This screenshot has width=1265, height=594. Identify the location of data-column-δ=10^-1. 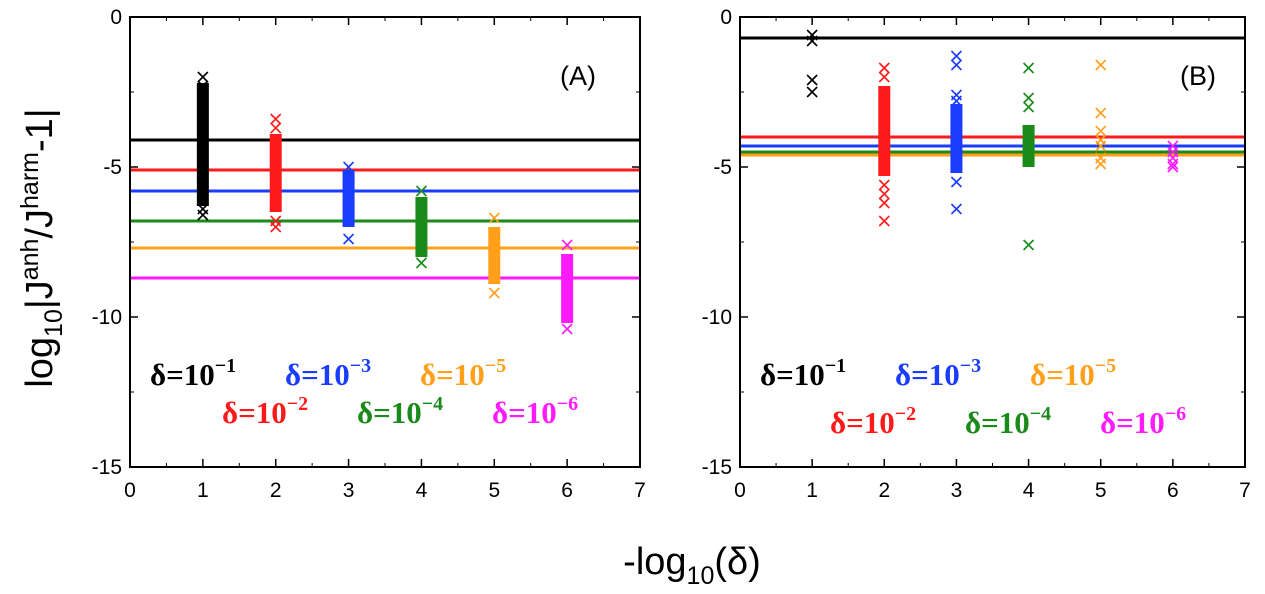
(202, 144).